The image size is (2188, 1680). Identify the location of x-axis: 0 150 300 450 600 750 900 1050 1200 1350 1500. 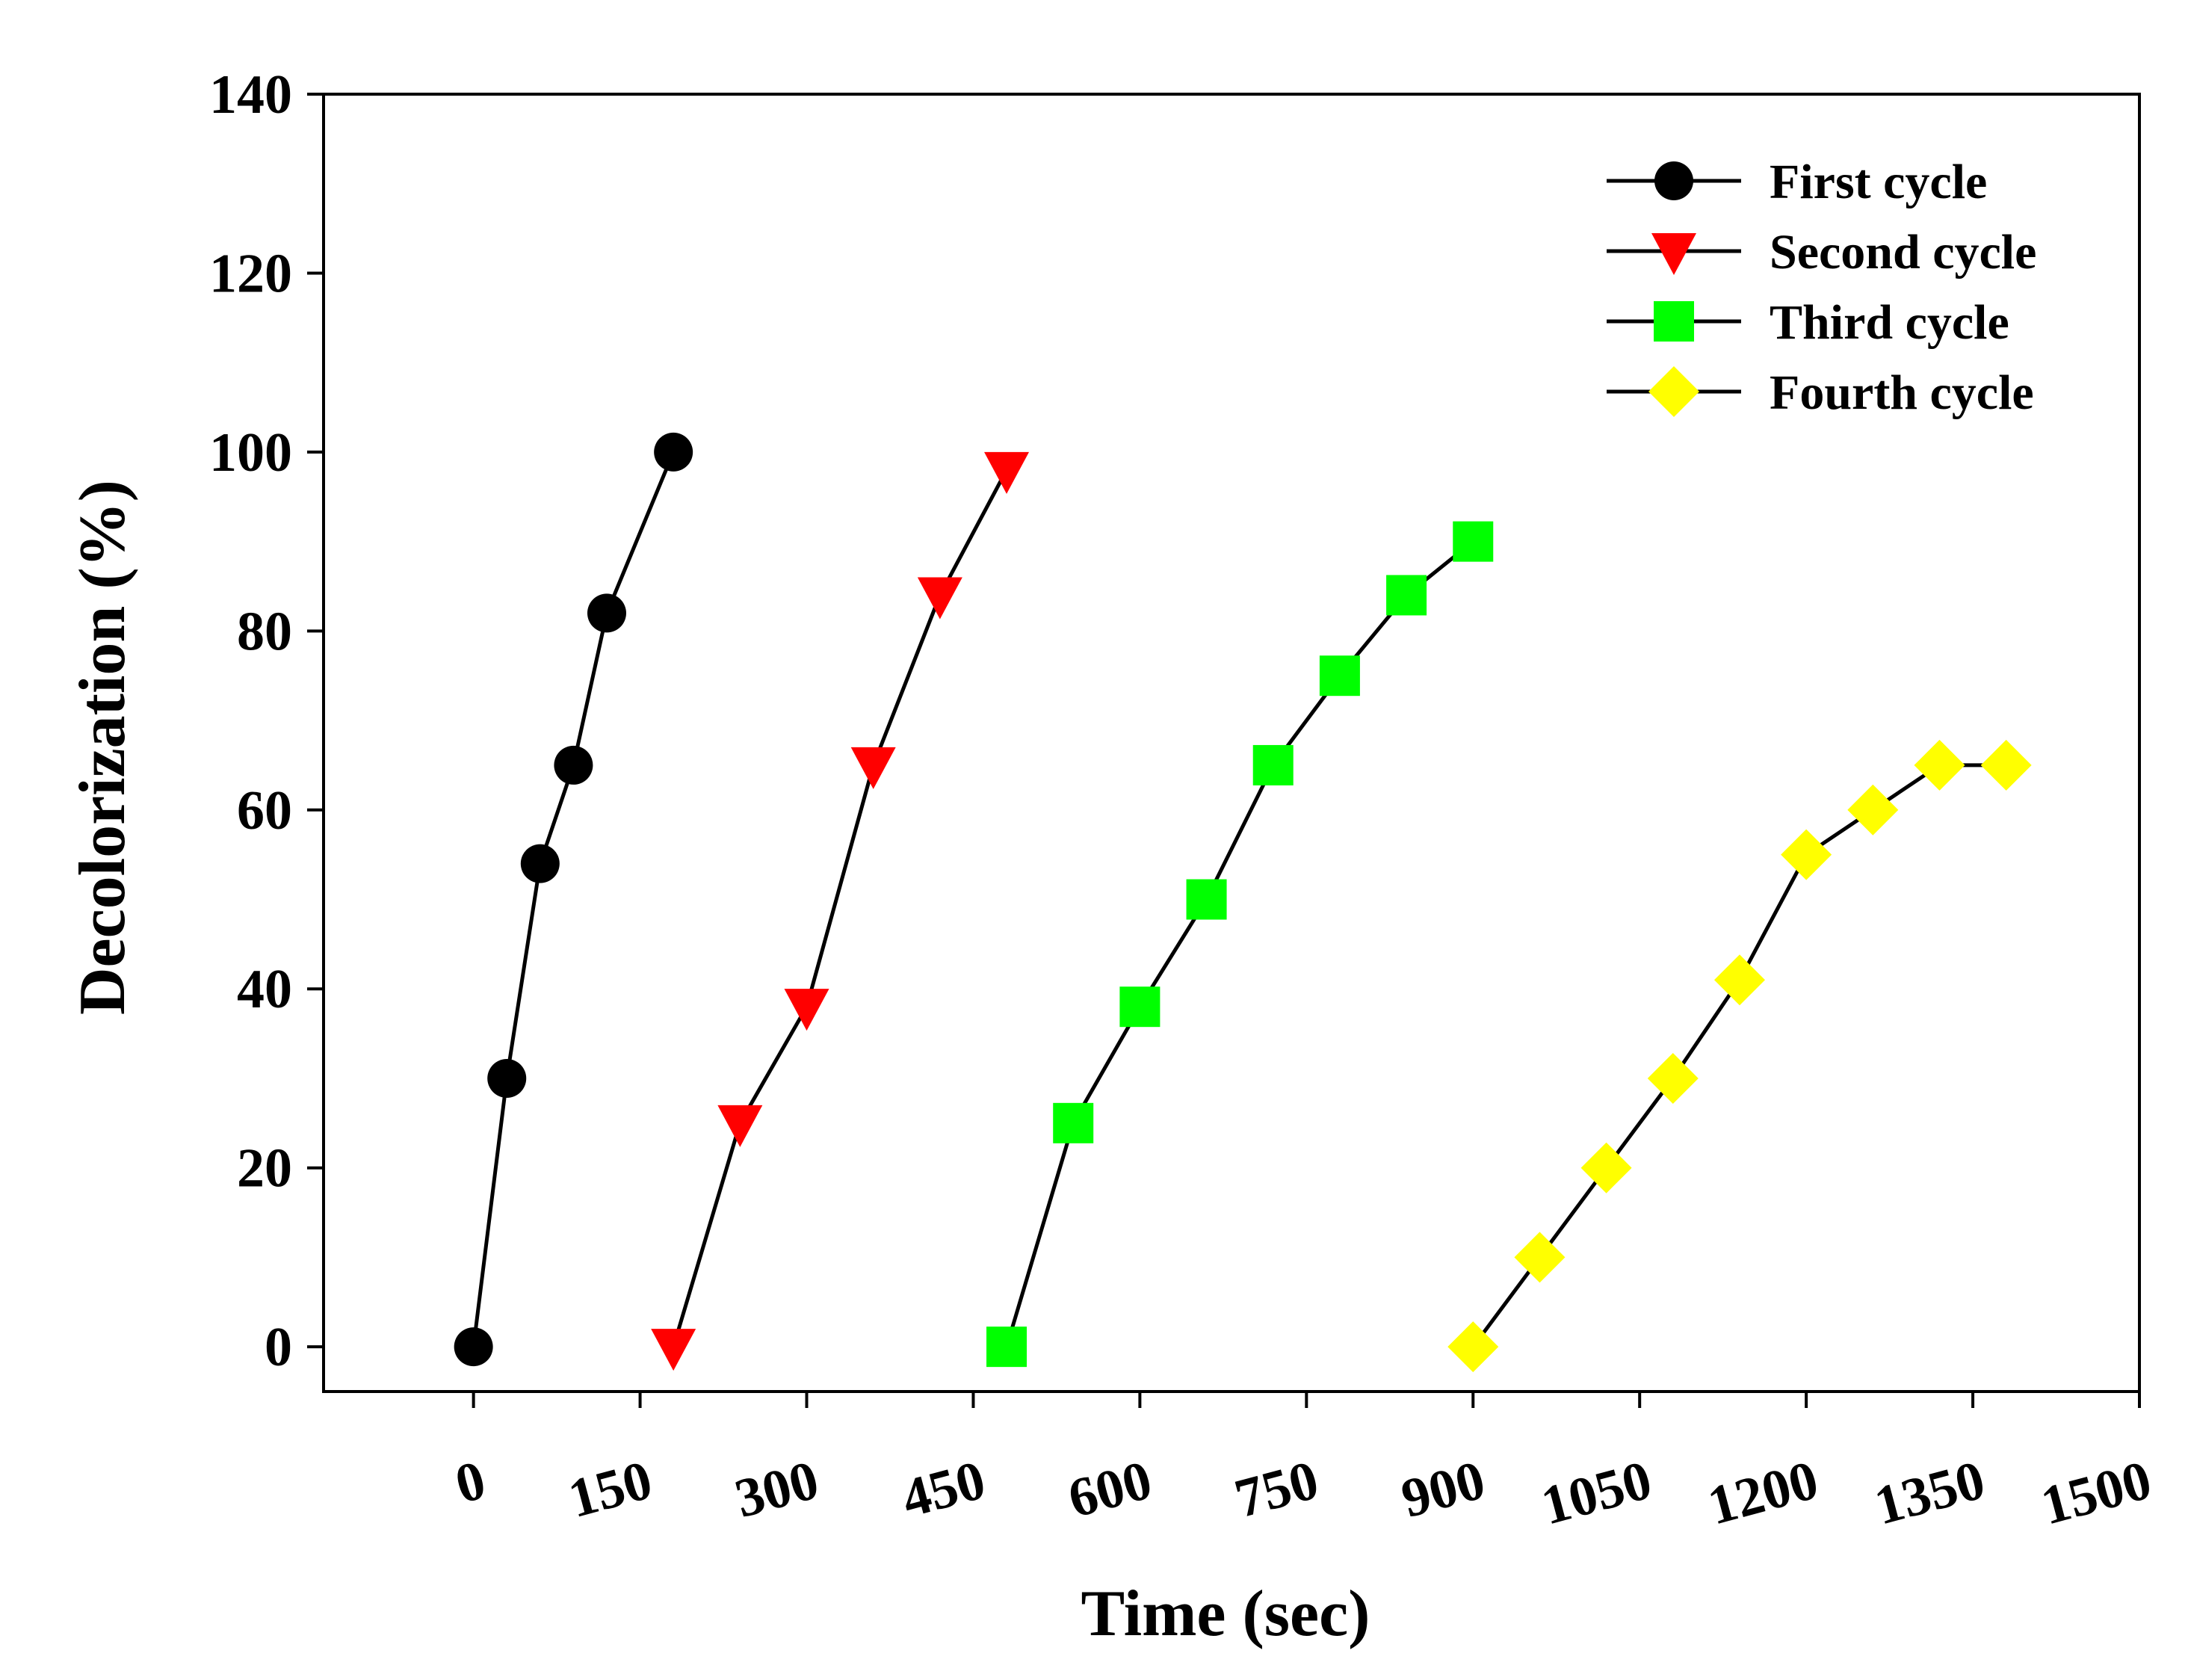
(1303, 1464).